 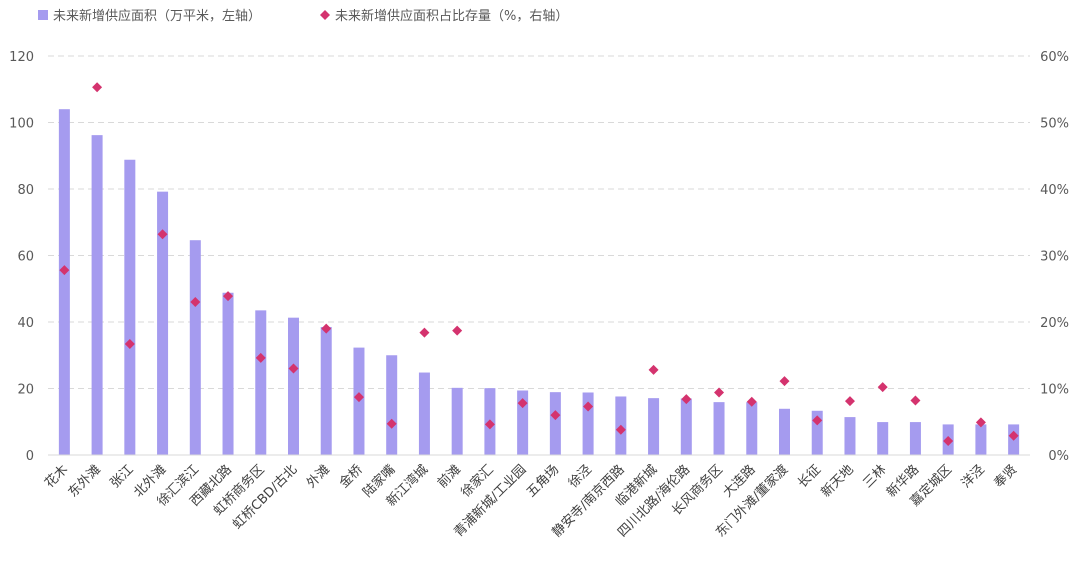 What do you see at coordinates (1054, 190) in the screenshot?
I see `y-right-tick-label: 40%` at bounding box center [1054, 190].